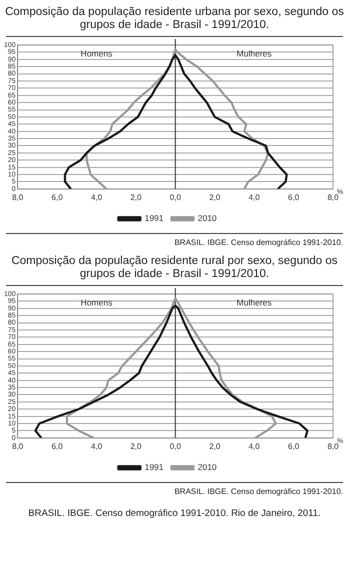 This screenshot has height=585, width=349. Describe the element at coordinates (174, 19) in the screenshot. I see `chart-title: Composição da população residente urbana por sexo, segundo os grupos de idade - Brasil - 1991/2010.` at that location.